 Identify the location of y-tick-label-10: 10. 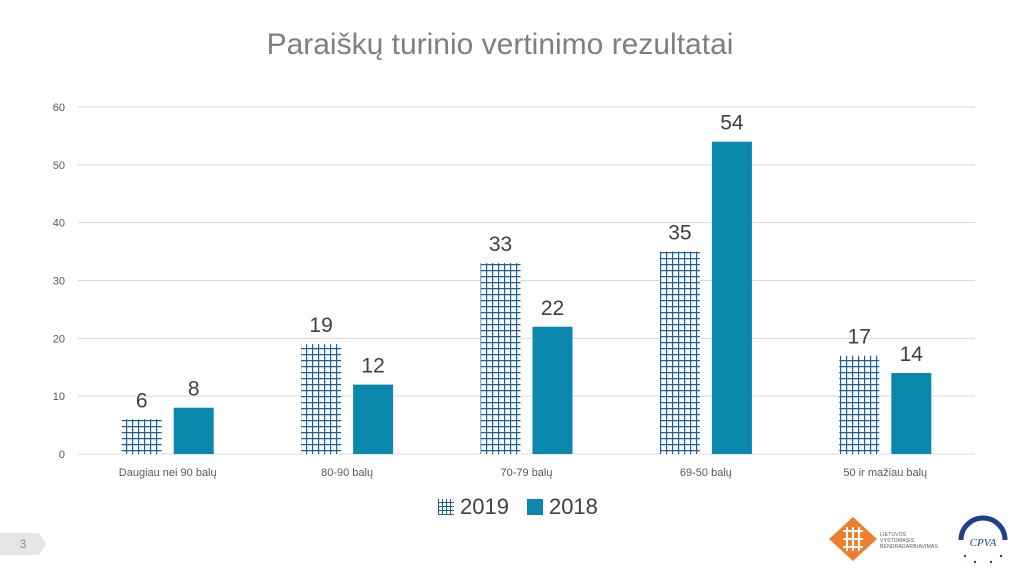
(59, 397).